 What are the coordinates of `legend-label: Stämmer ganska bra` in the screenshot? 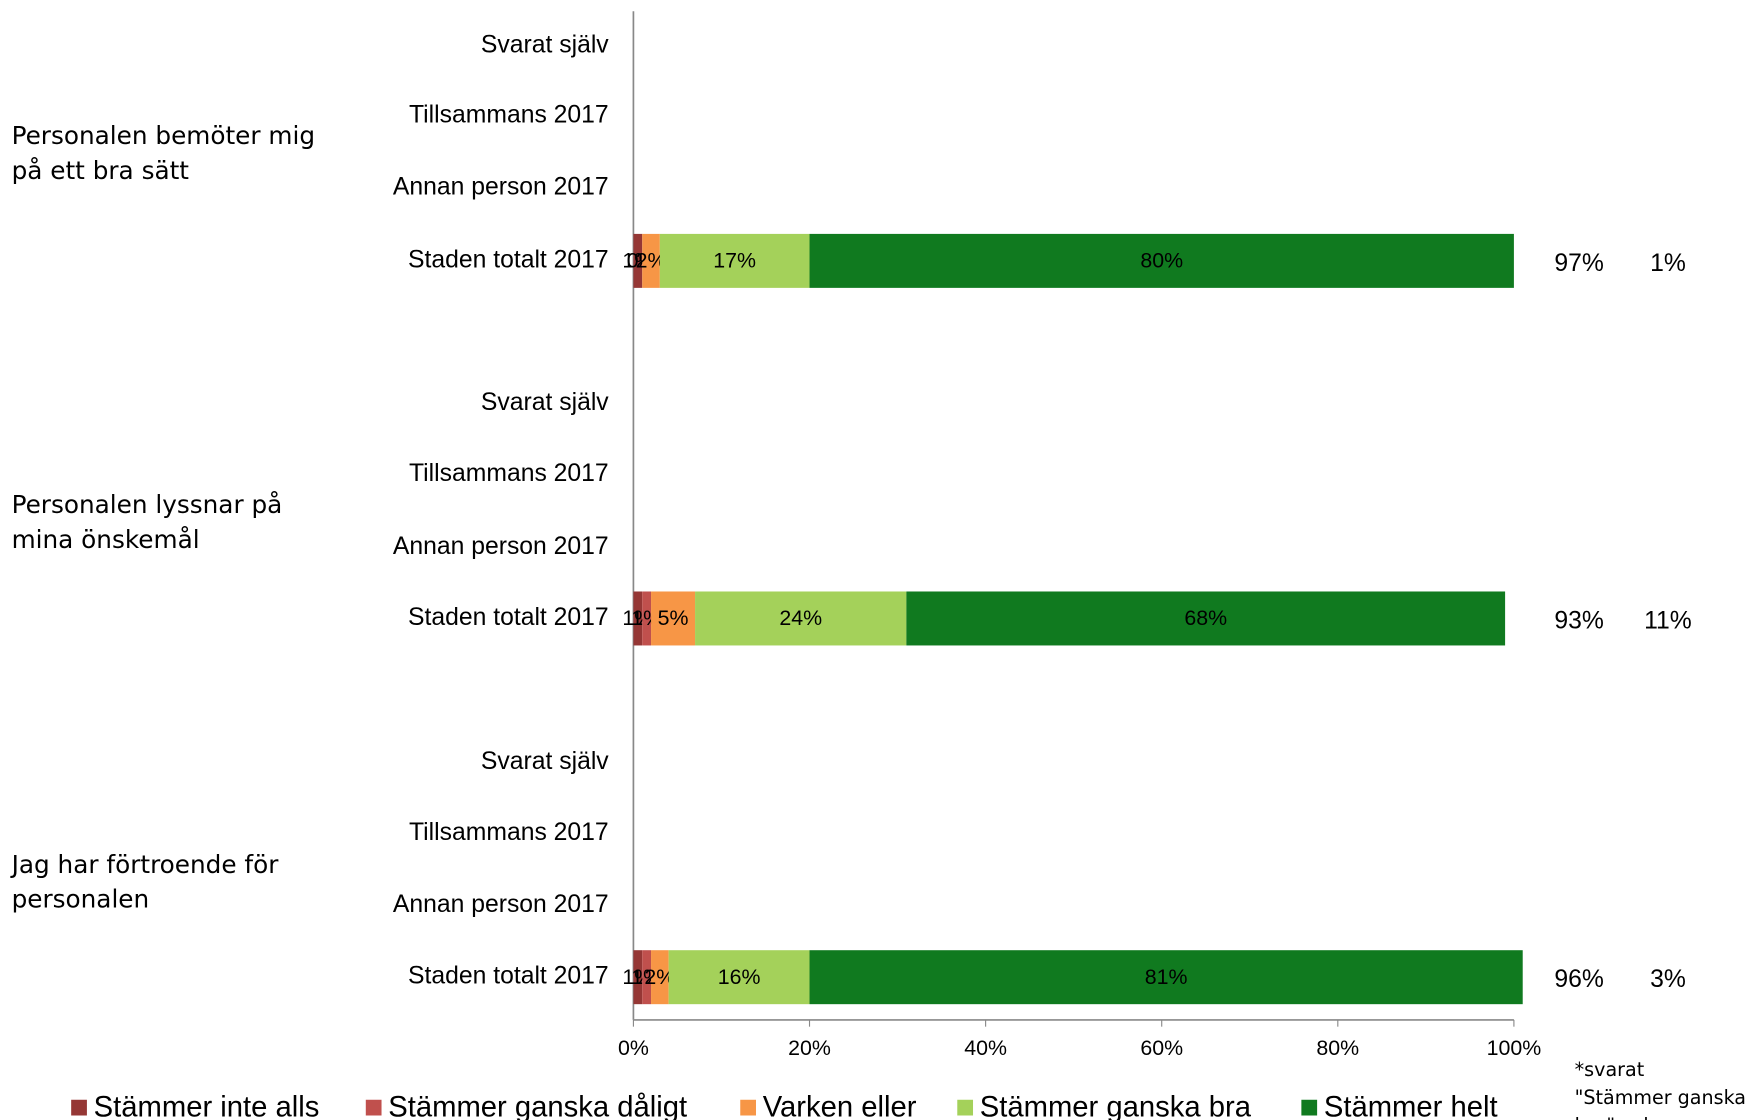 It's located at (1116, 1105).